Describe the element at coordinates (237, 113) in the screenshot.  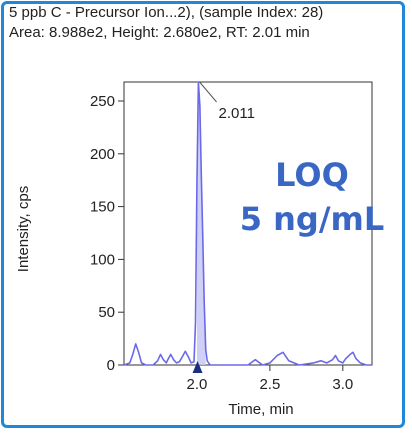
I see `peak-rt-label: 2.011` at that location.